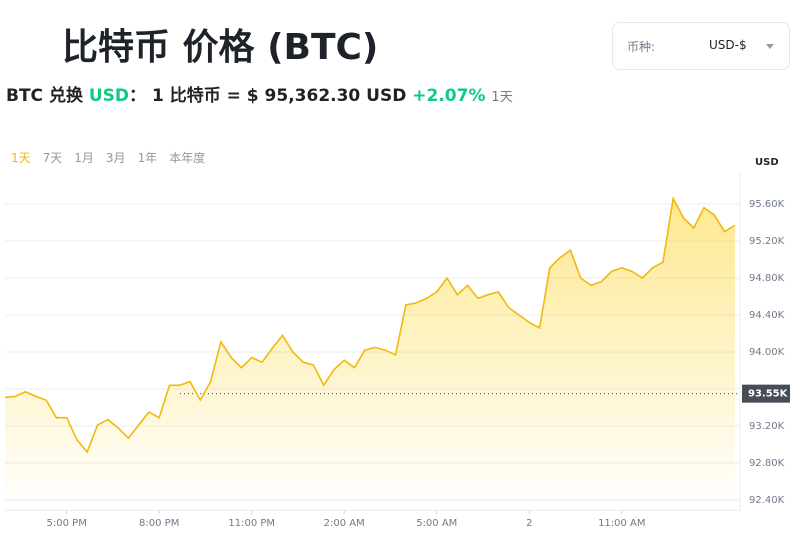  I want to click on rate-prefix: BTC 兑换, so click(44, 96).